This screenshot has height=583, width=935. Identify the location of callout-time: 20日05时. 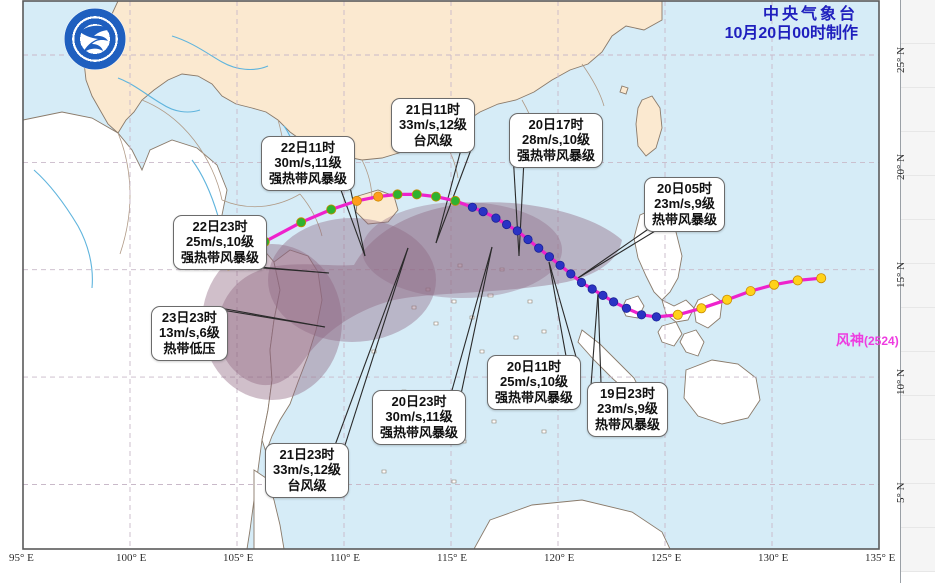
(684, 188).